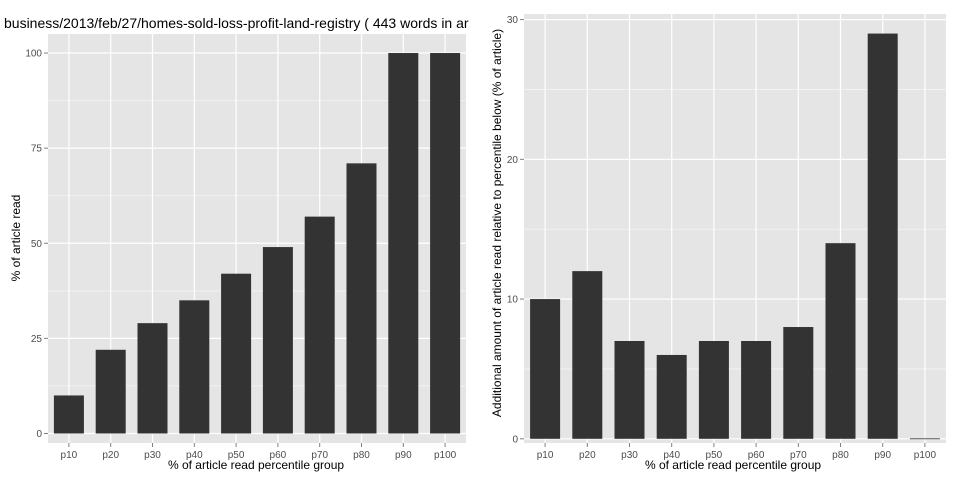 This screenshot has height=480, width=960. What do you see at coordinates (513, 20) in the screenshot?
I see `y-tick-label: 30` at bounding box center [513, 20].